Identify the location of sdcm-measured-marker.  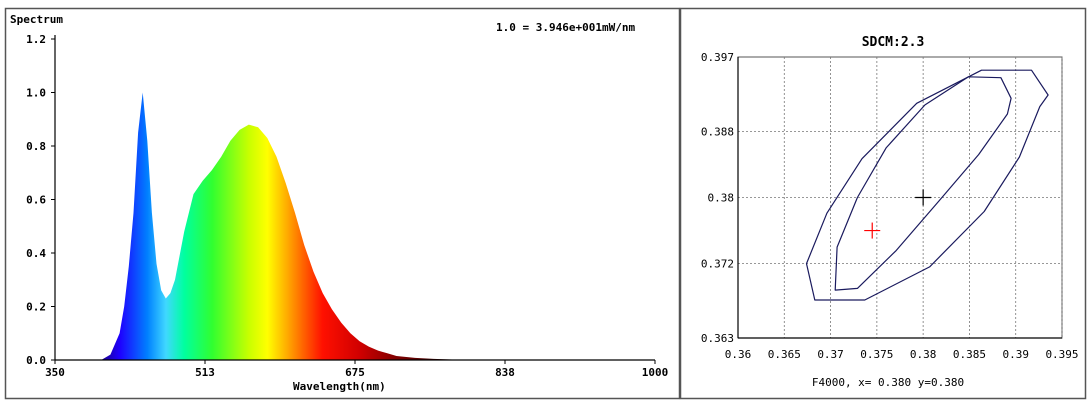
(872, 230).